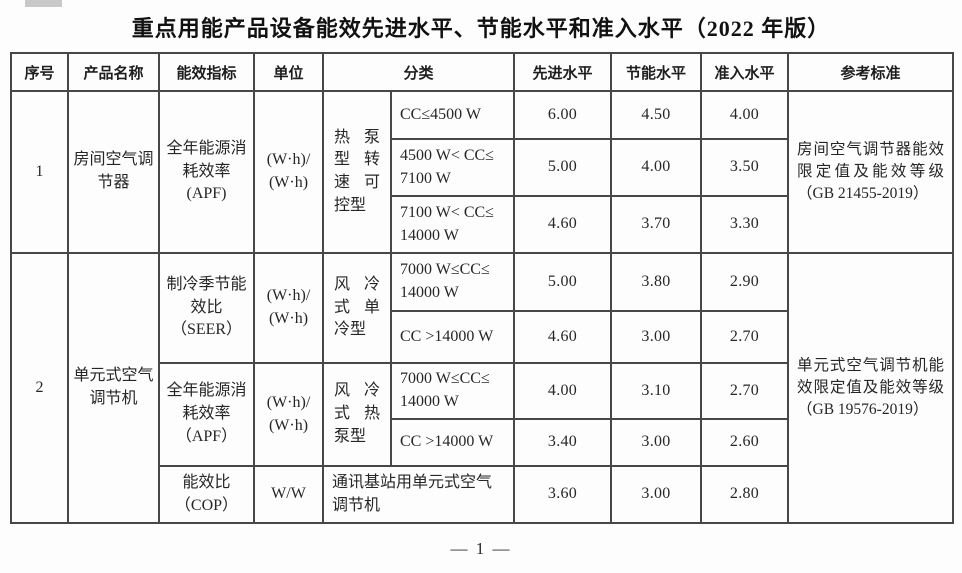  I want to click on cell-range-2c: 7000 W≤CC≤ 14000 W, so click(452, 391).